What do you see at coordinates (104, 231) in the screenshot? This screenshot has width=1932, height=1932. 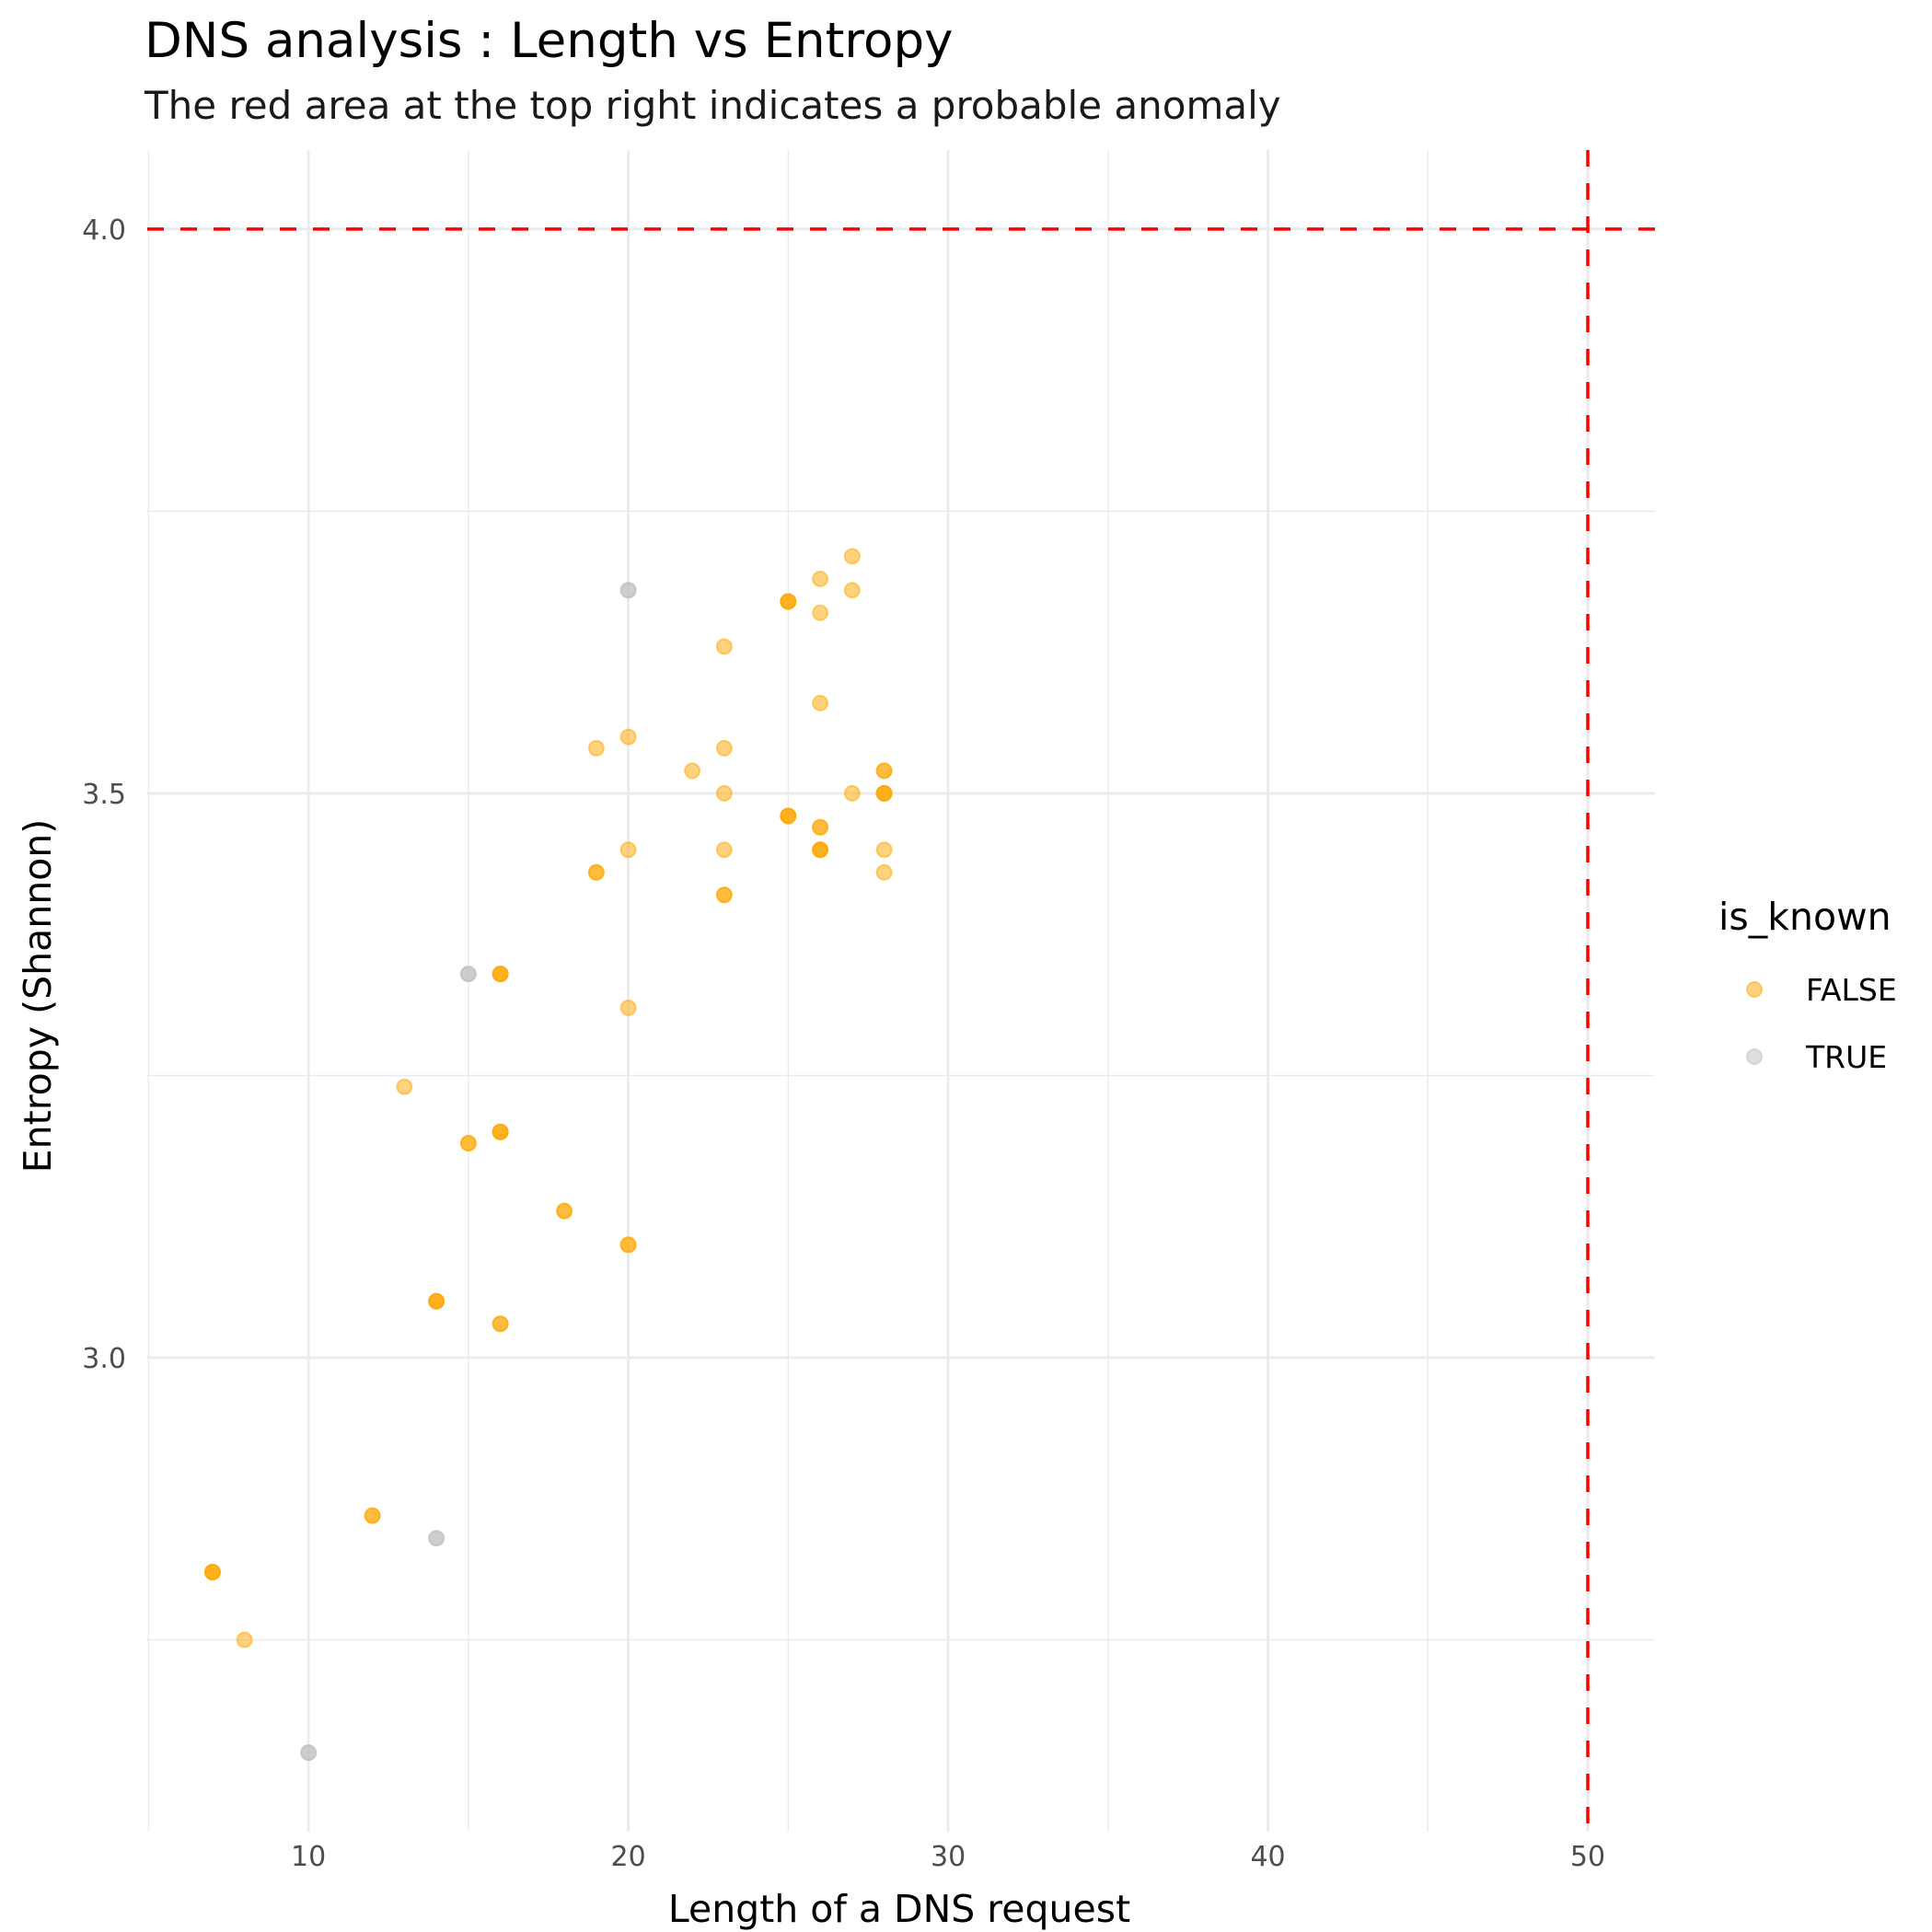 I see `y-tick-label: 4.0` at bounding box center [104, 231].